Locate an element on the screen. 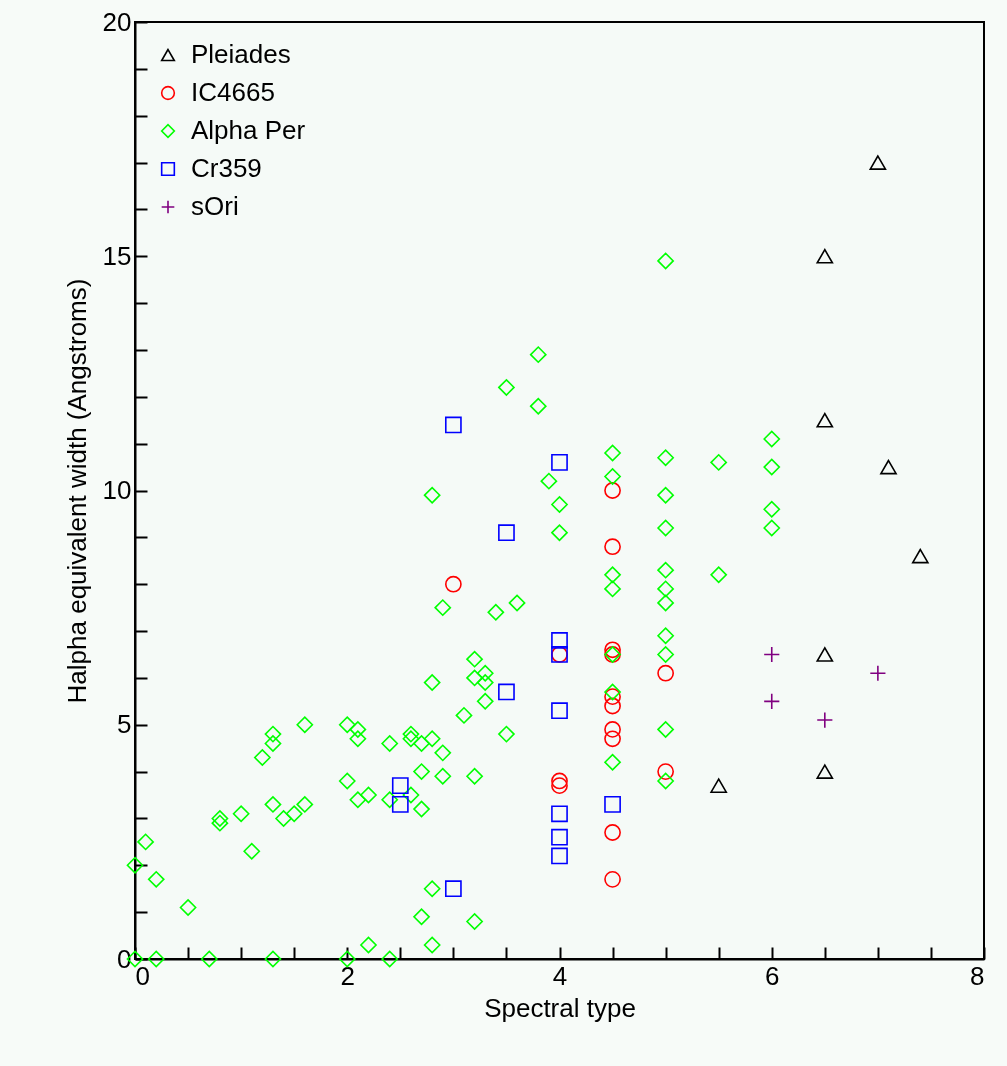 The height and width of the screenshot is (1066, 1007). legend-label: sOri is located at coordinates (215, 206).